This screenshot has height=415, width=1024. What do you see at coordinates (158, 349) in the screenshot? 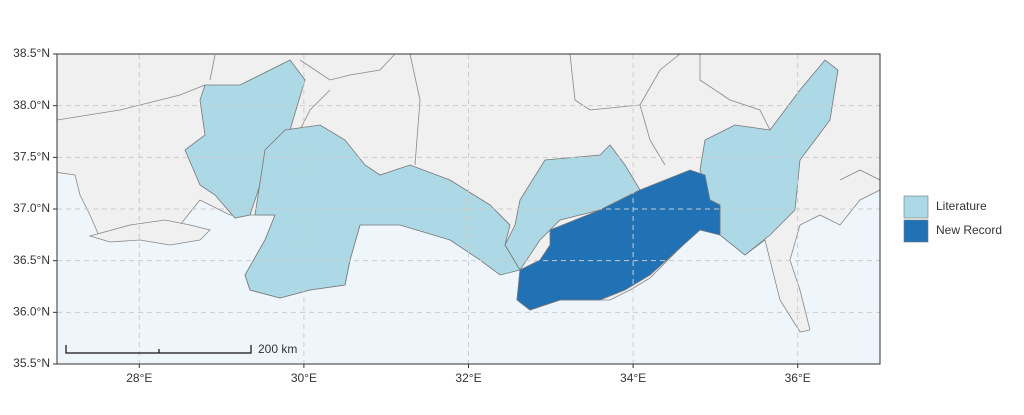
I see `scale-bar` at bounding box center [158, 349].